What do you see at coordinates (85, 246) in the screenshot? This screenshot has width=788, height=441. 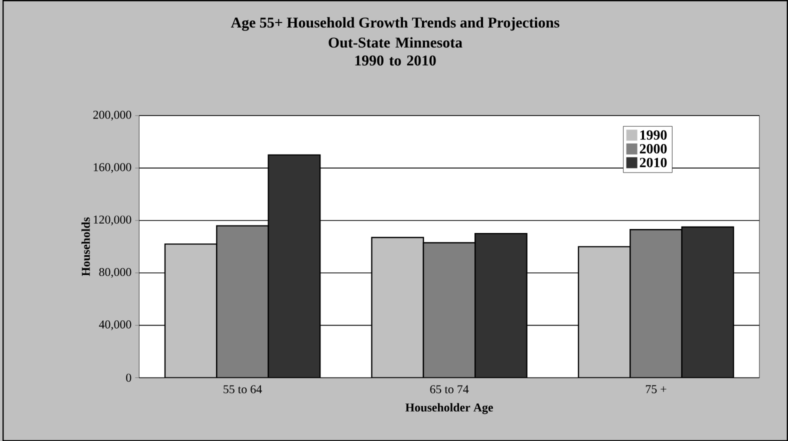 I see `y-axis-title: Households` at bounding box center [85, 246].